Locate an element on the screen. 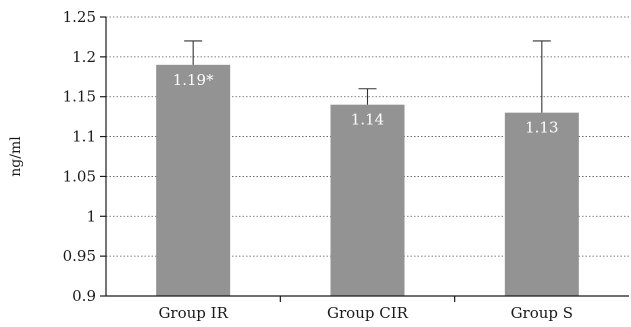  y-tick-label: 1 is located at coordinates (91, 216).